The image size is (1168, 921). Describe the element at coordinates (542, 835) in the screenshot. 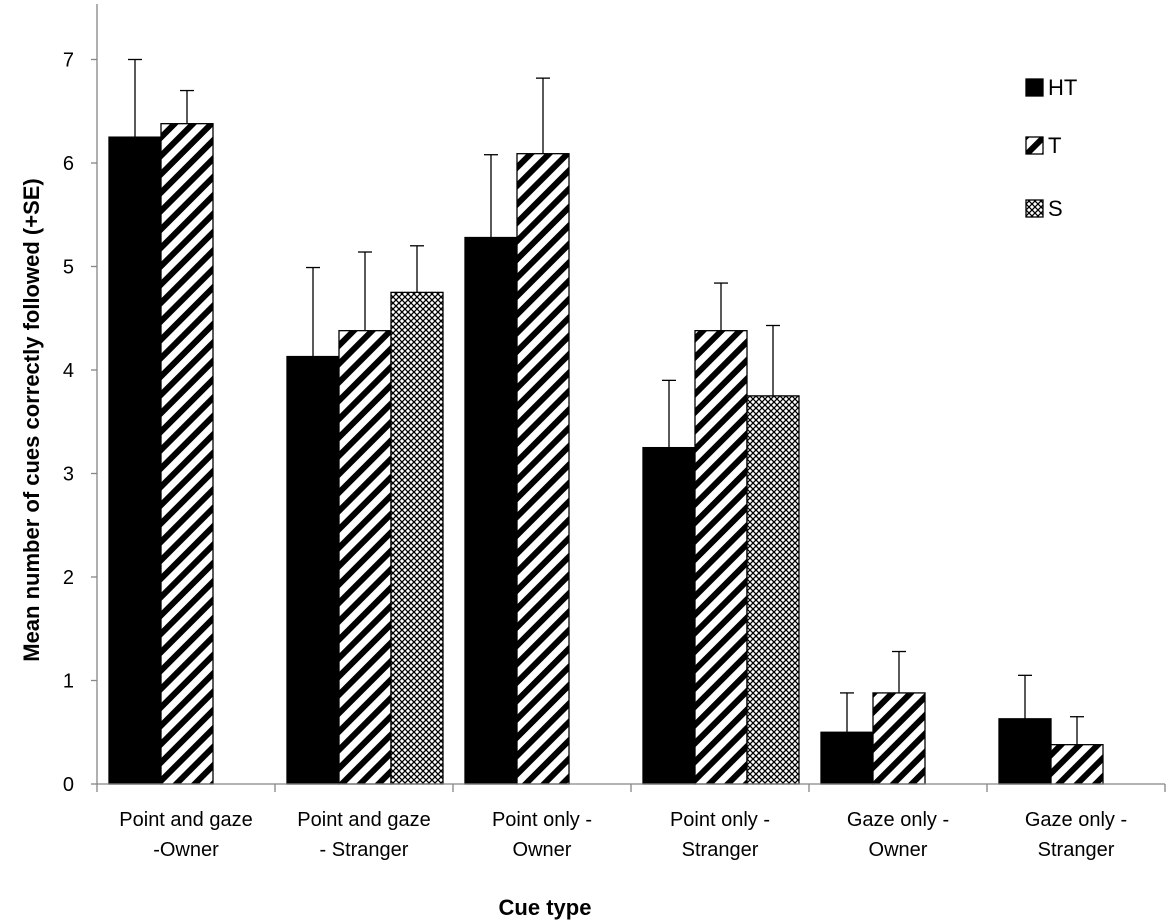

I see `x-category-label: Point only - Owner` at that location.